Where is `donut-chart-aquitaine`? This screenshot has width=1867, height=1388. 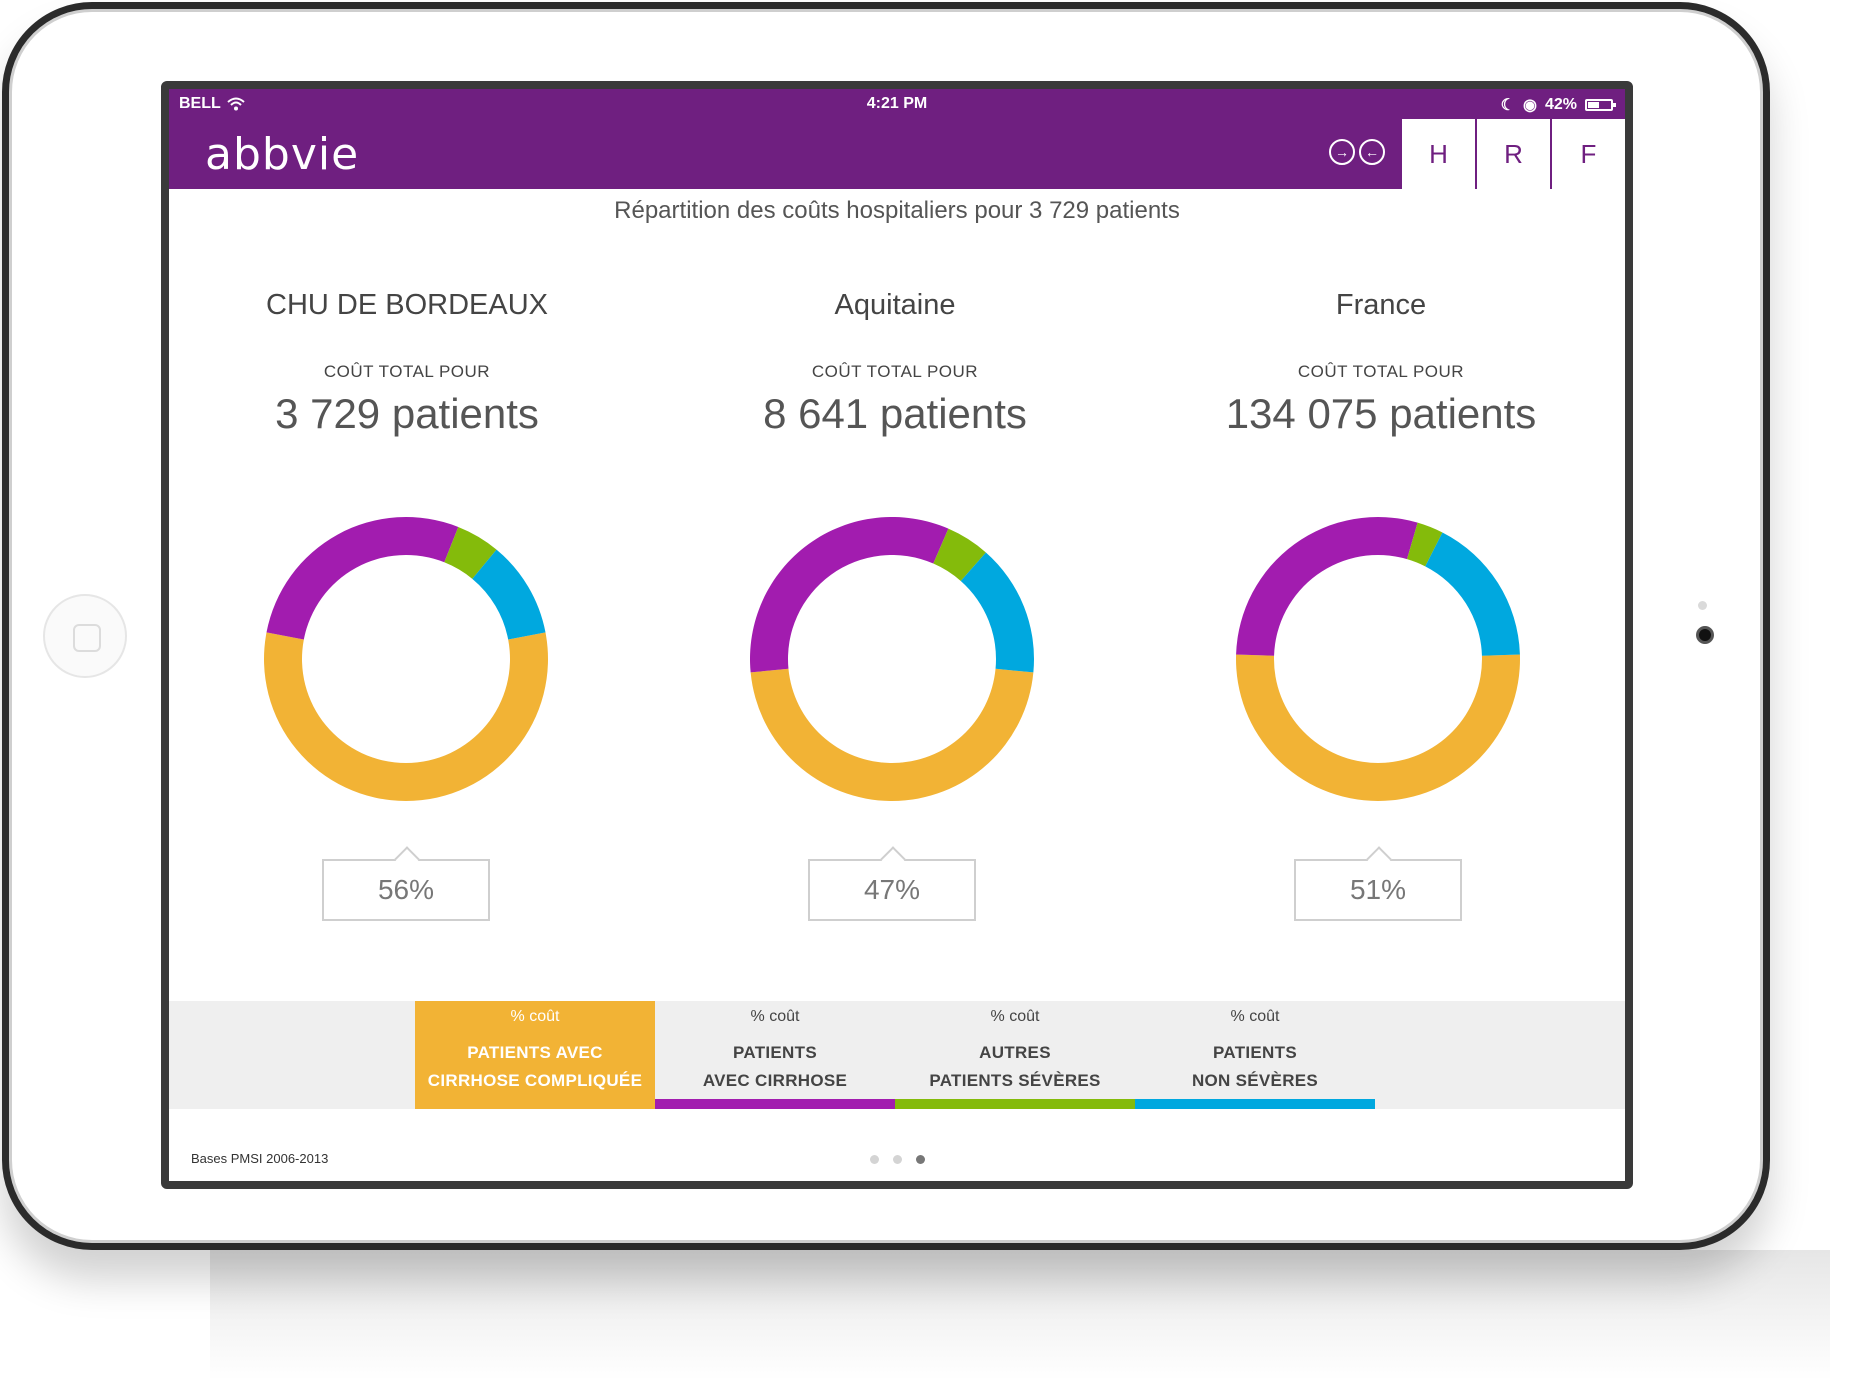
donut-chart-aquitaine is located at coordinates (892, 659).